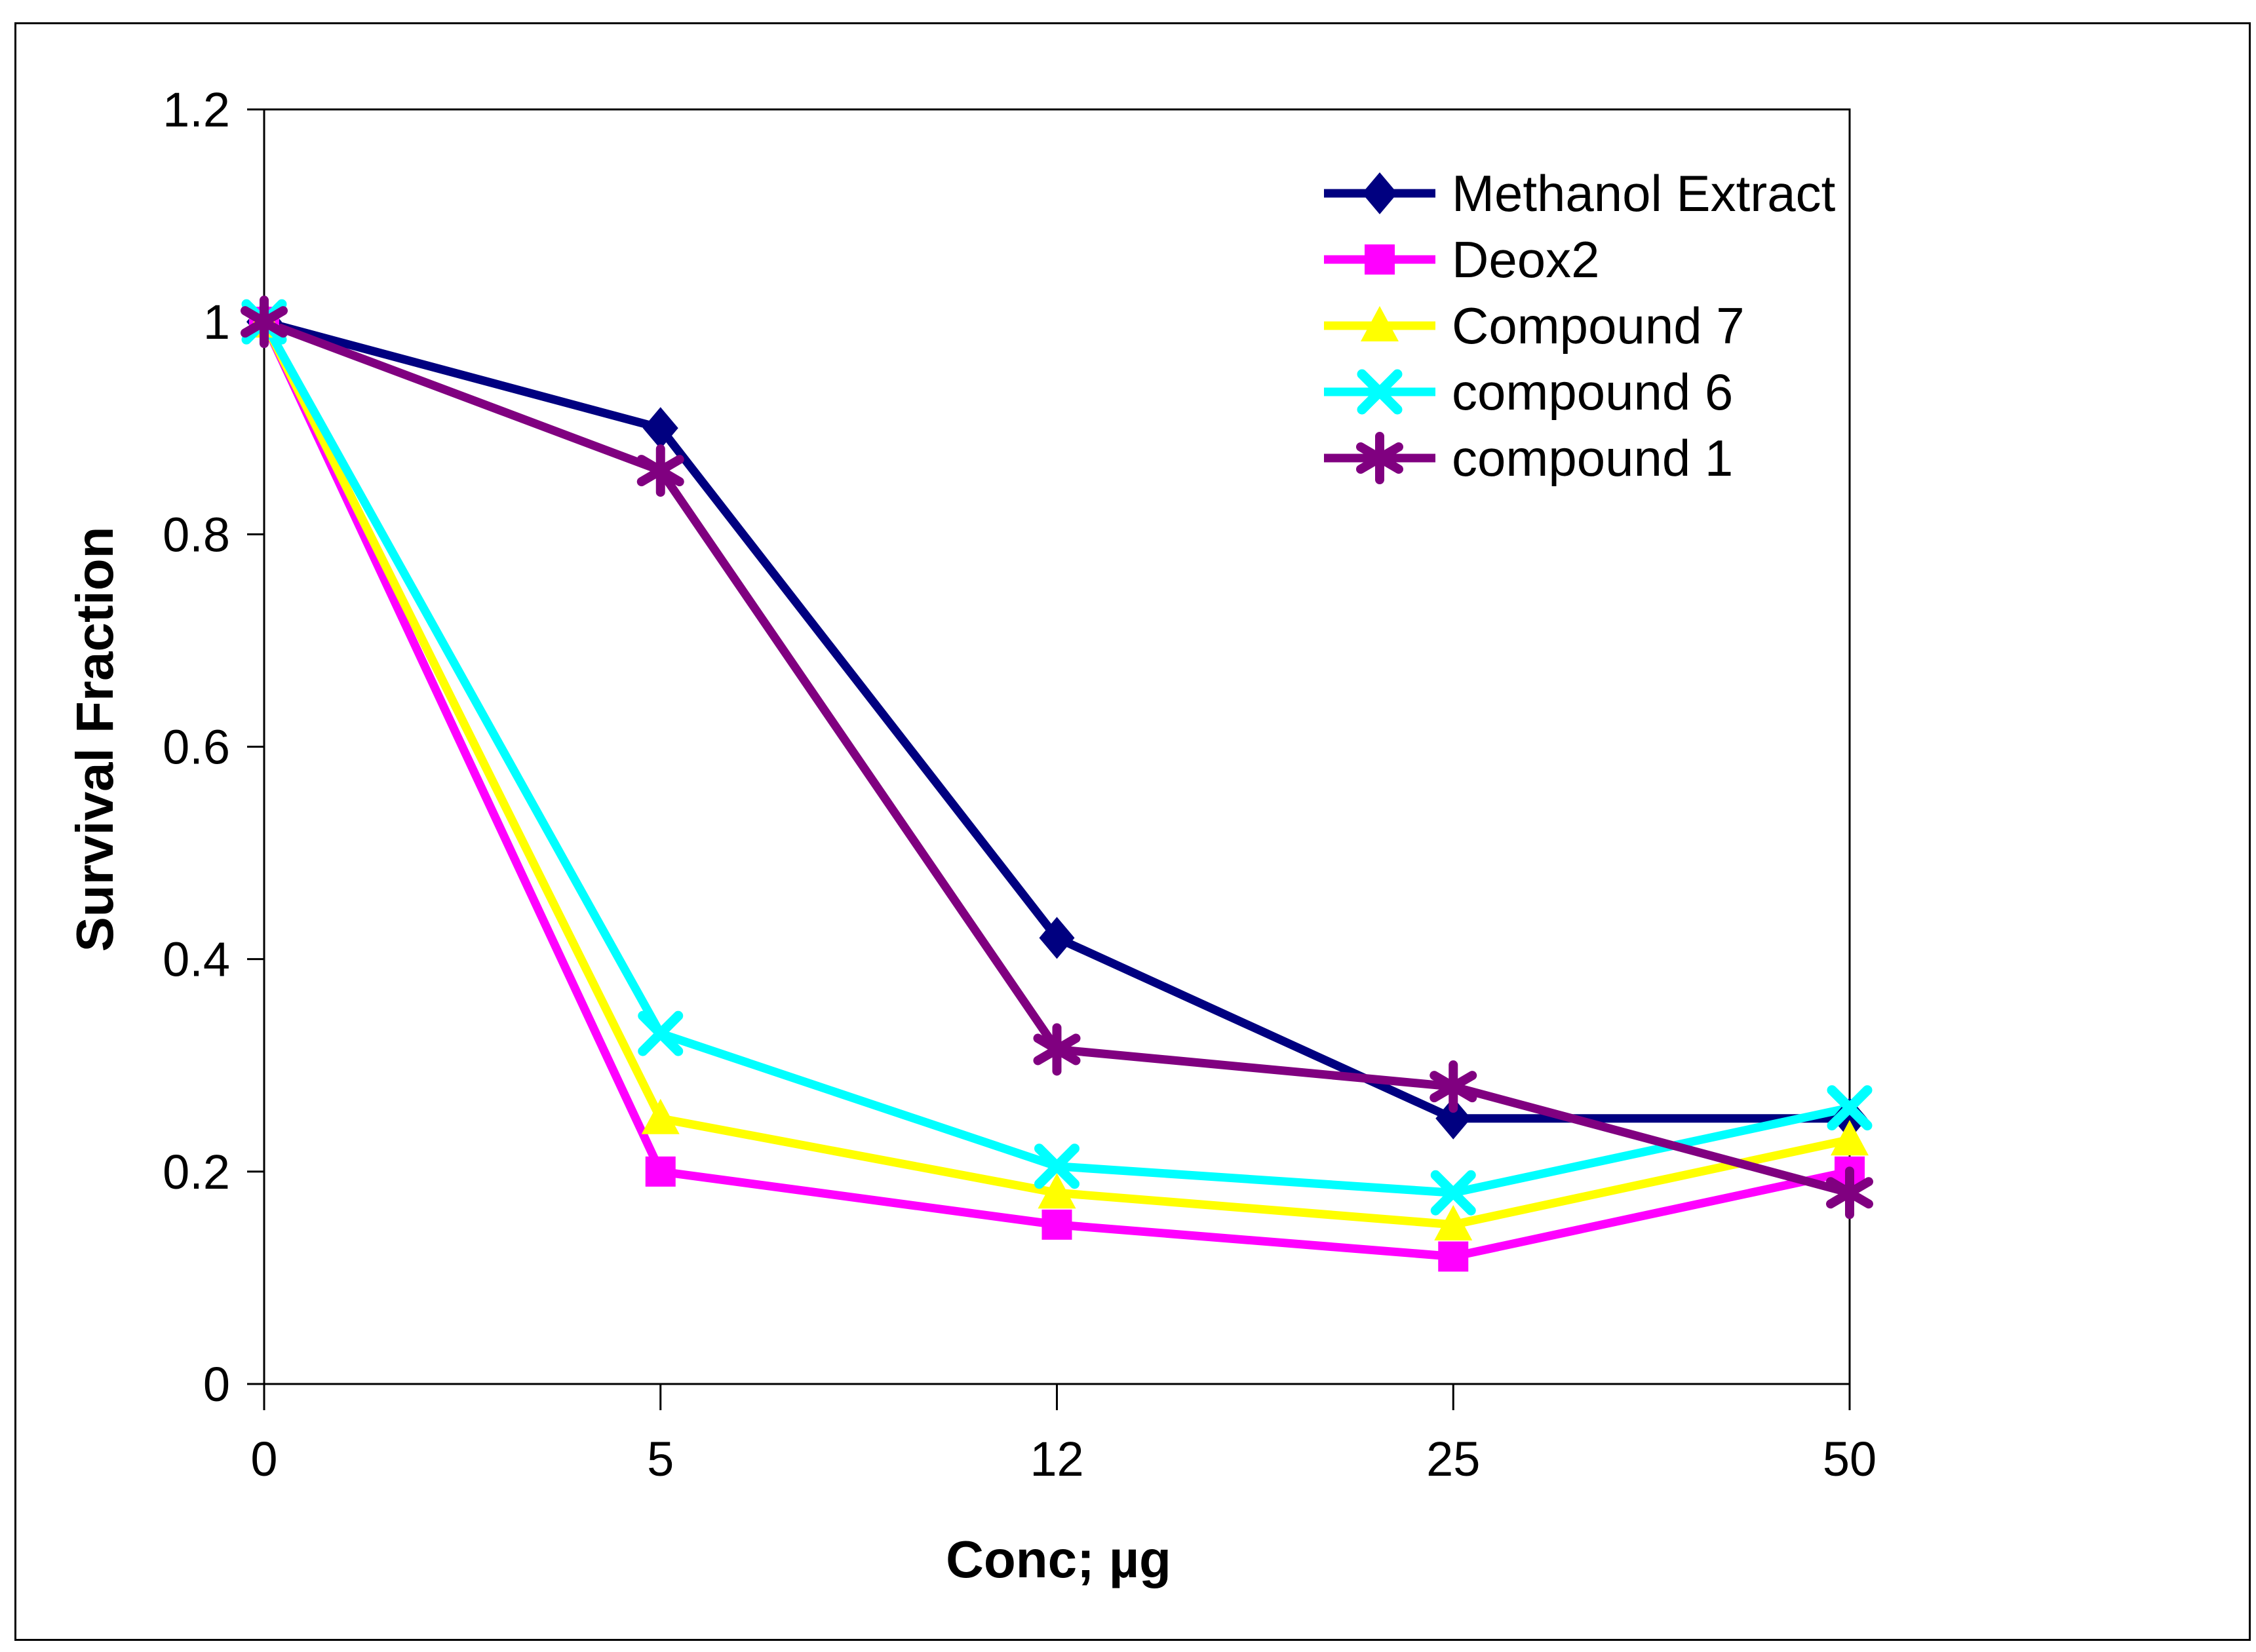 The image size is (2256, 1652). Describe the element at coordinates (1056, 1459) in the screenshot. I see `x-tick-label: 12` at that location.